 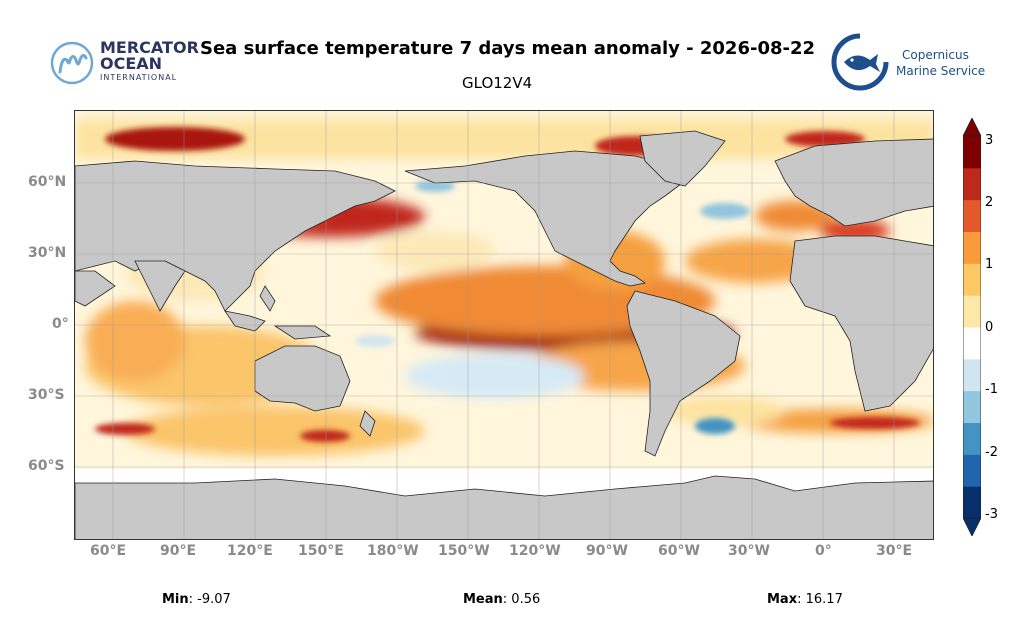 I want to click on stat-mean: Mean: 0.56, so click(x=501, y=599).